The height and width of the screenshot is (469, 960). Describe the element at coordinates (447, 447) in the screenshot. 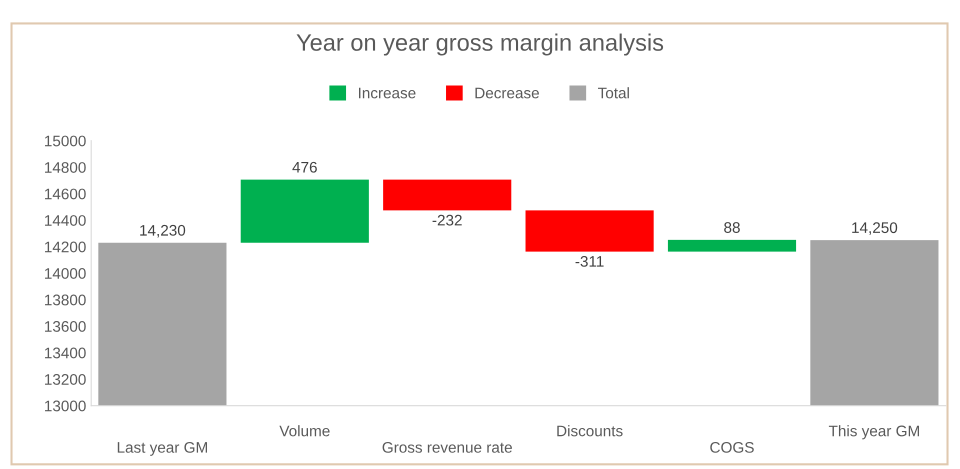

I see `x-tick-label: Gross revenue rate` at that location.